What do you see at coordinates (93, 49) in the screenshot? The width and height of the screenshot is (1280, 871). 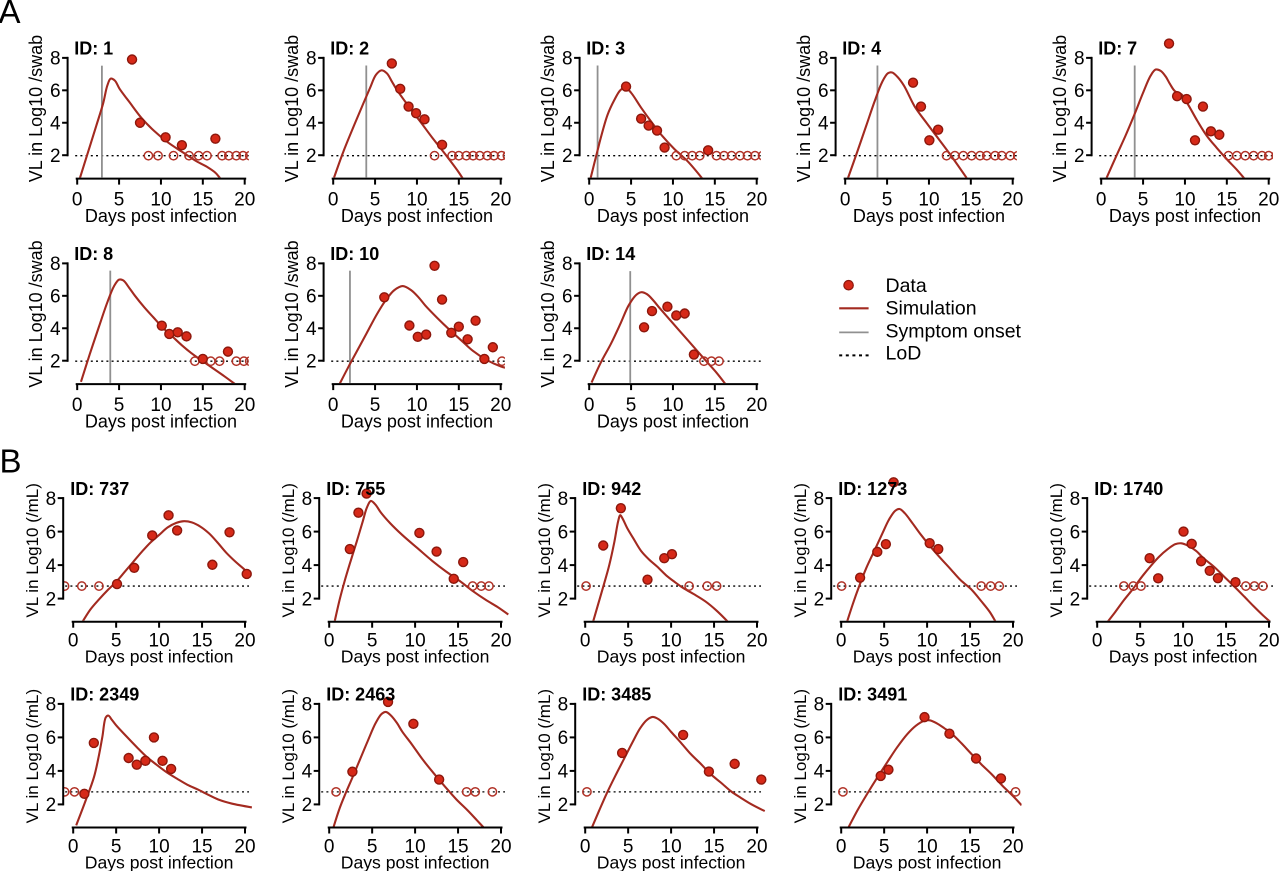 I see `svg-text: ID: 1` at bounding box center [93, 49].